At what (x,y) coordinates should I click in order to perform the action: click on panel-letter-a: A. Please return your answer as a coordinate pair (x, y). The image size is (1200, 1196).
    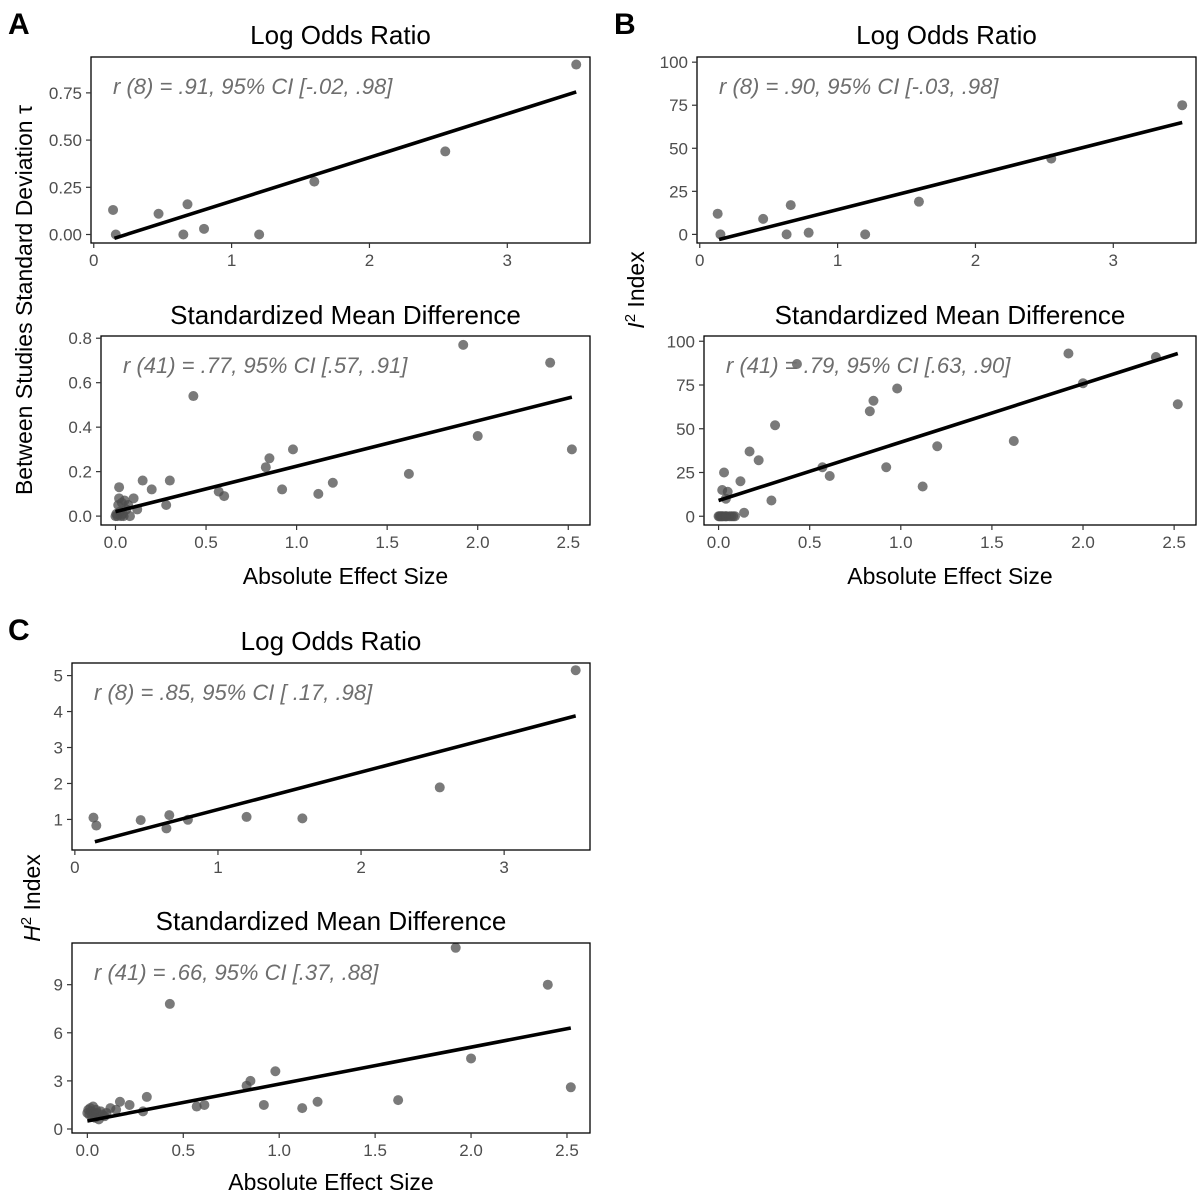
    Looking at the image, I should click on (19, 24).